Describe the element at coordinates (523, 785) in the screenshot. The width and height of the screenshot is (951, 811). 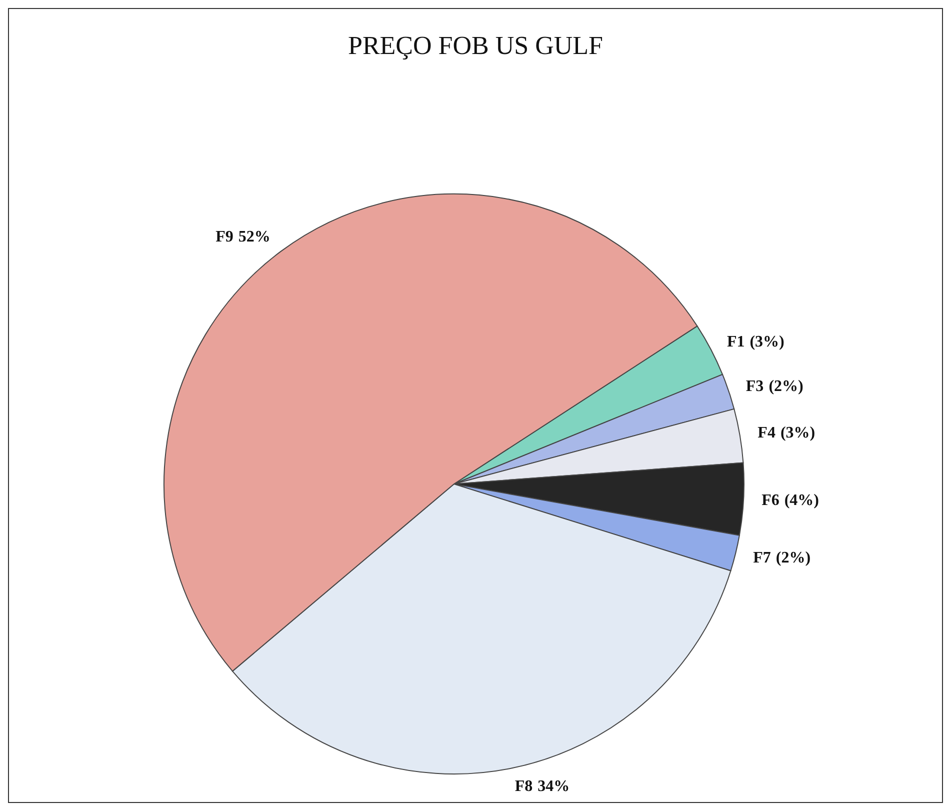
I see `slice-label: F8` at that location.